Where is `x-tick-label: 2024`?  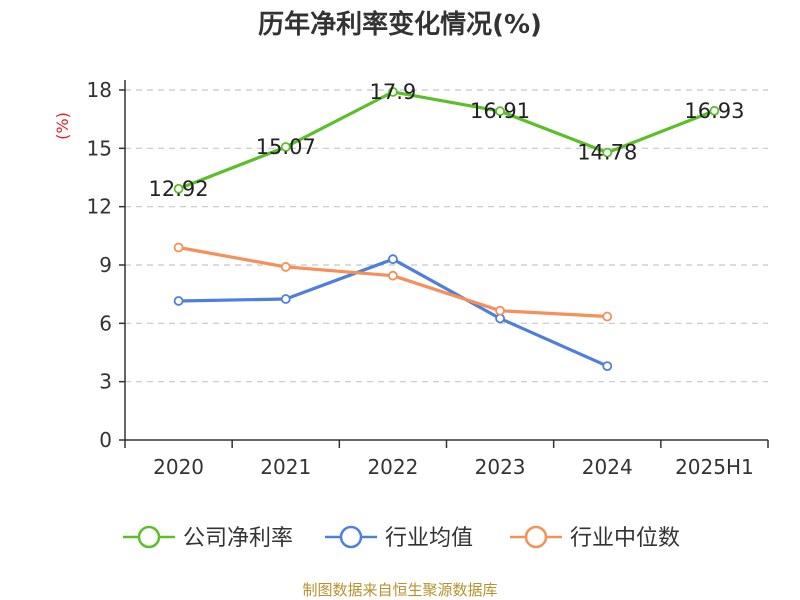 x-tick-label: 2024 is located at coordinates (607, 467).